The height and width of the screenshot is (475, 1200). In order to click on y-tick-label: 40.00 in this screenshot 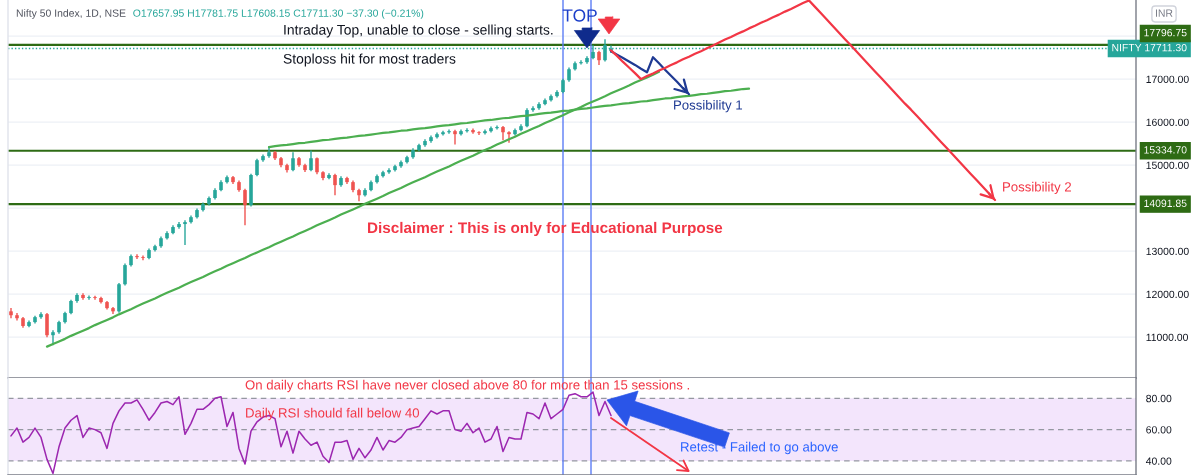, I will do `click(1158, 461)`.